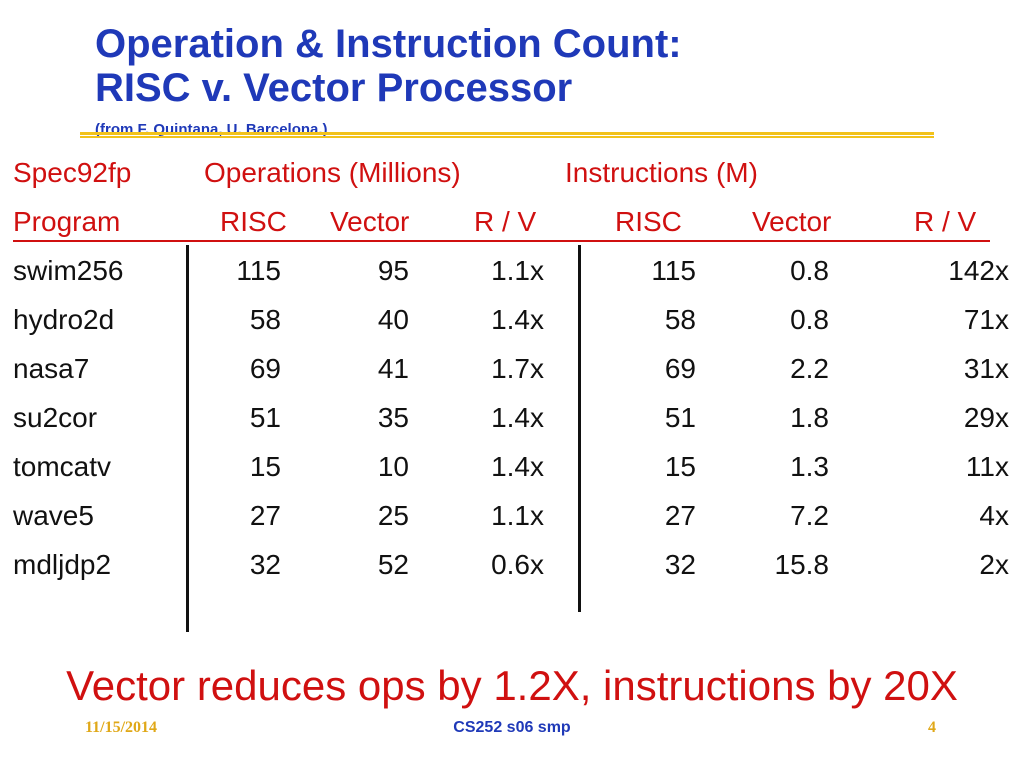 The height and width of the screenshot is (768, 1024). What do you see at coordinates (512, 727) in the screenshot?
I see `footer-course: CS252 s06 smp` at bounding box center [512, 727].